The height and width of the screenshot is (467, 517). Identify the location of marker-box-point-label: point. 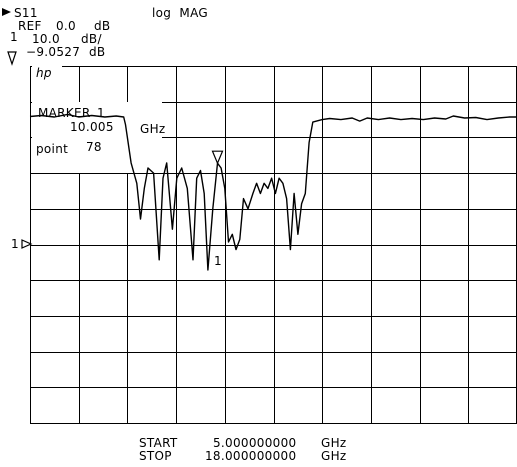
(52, 149).